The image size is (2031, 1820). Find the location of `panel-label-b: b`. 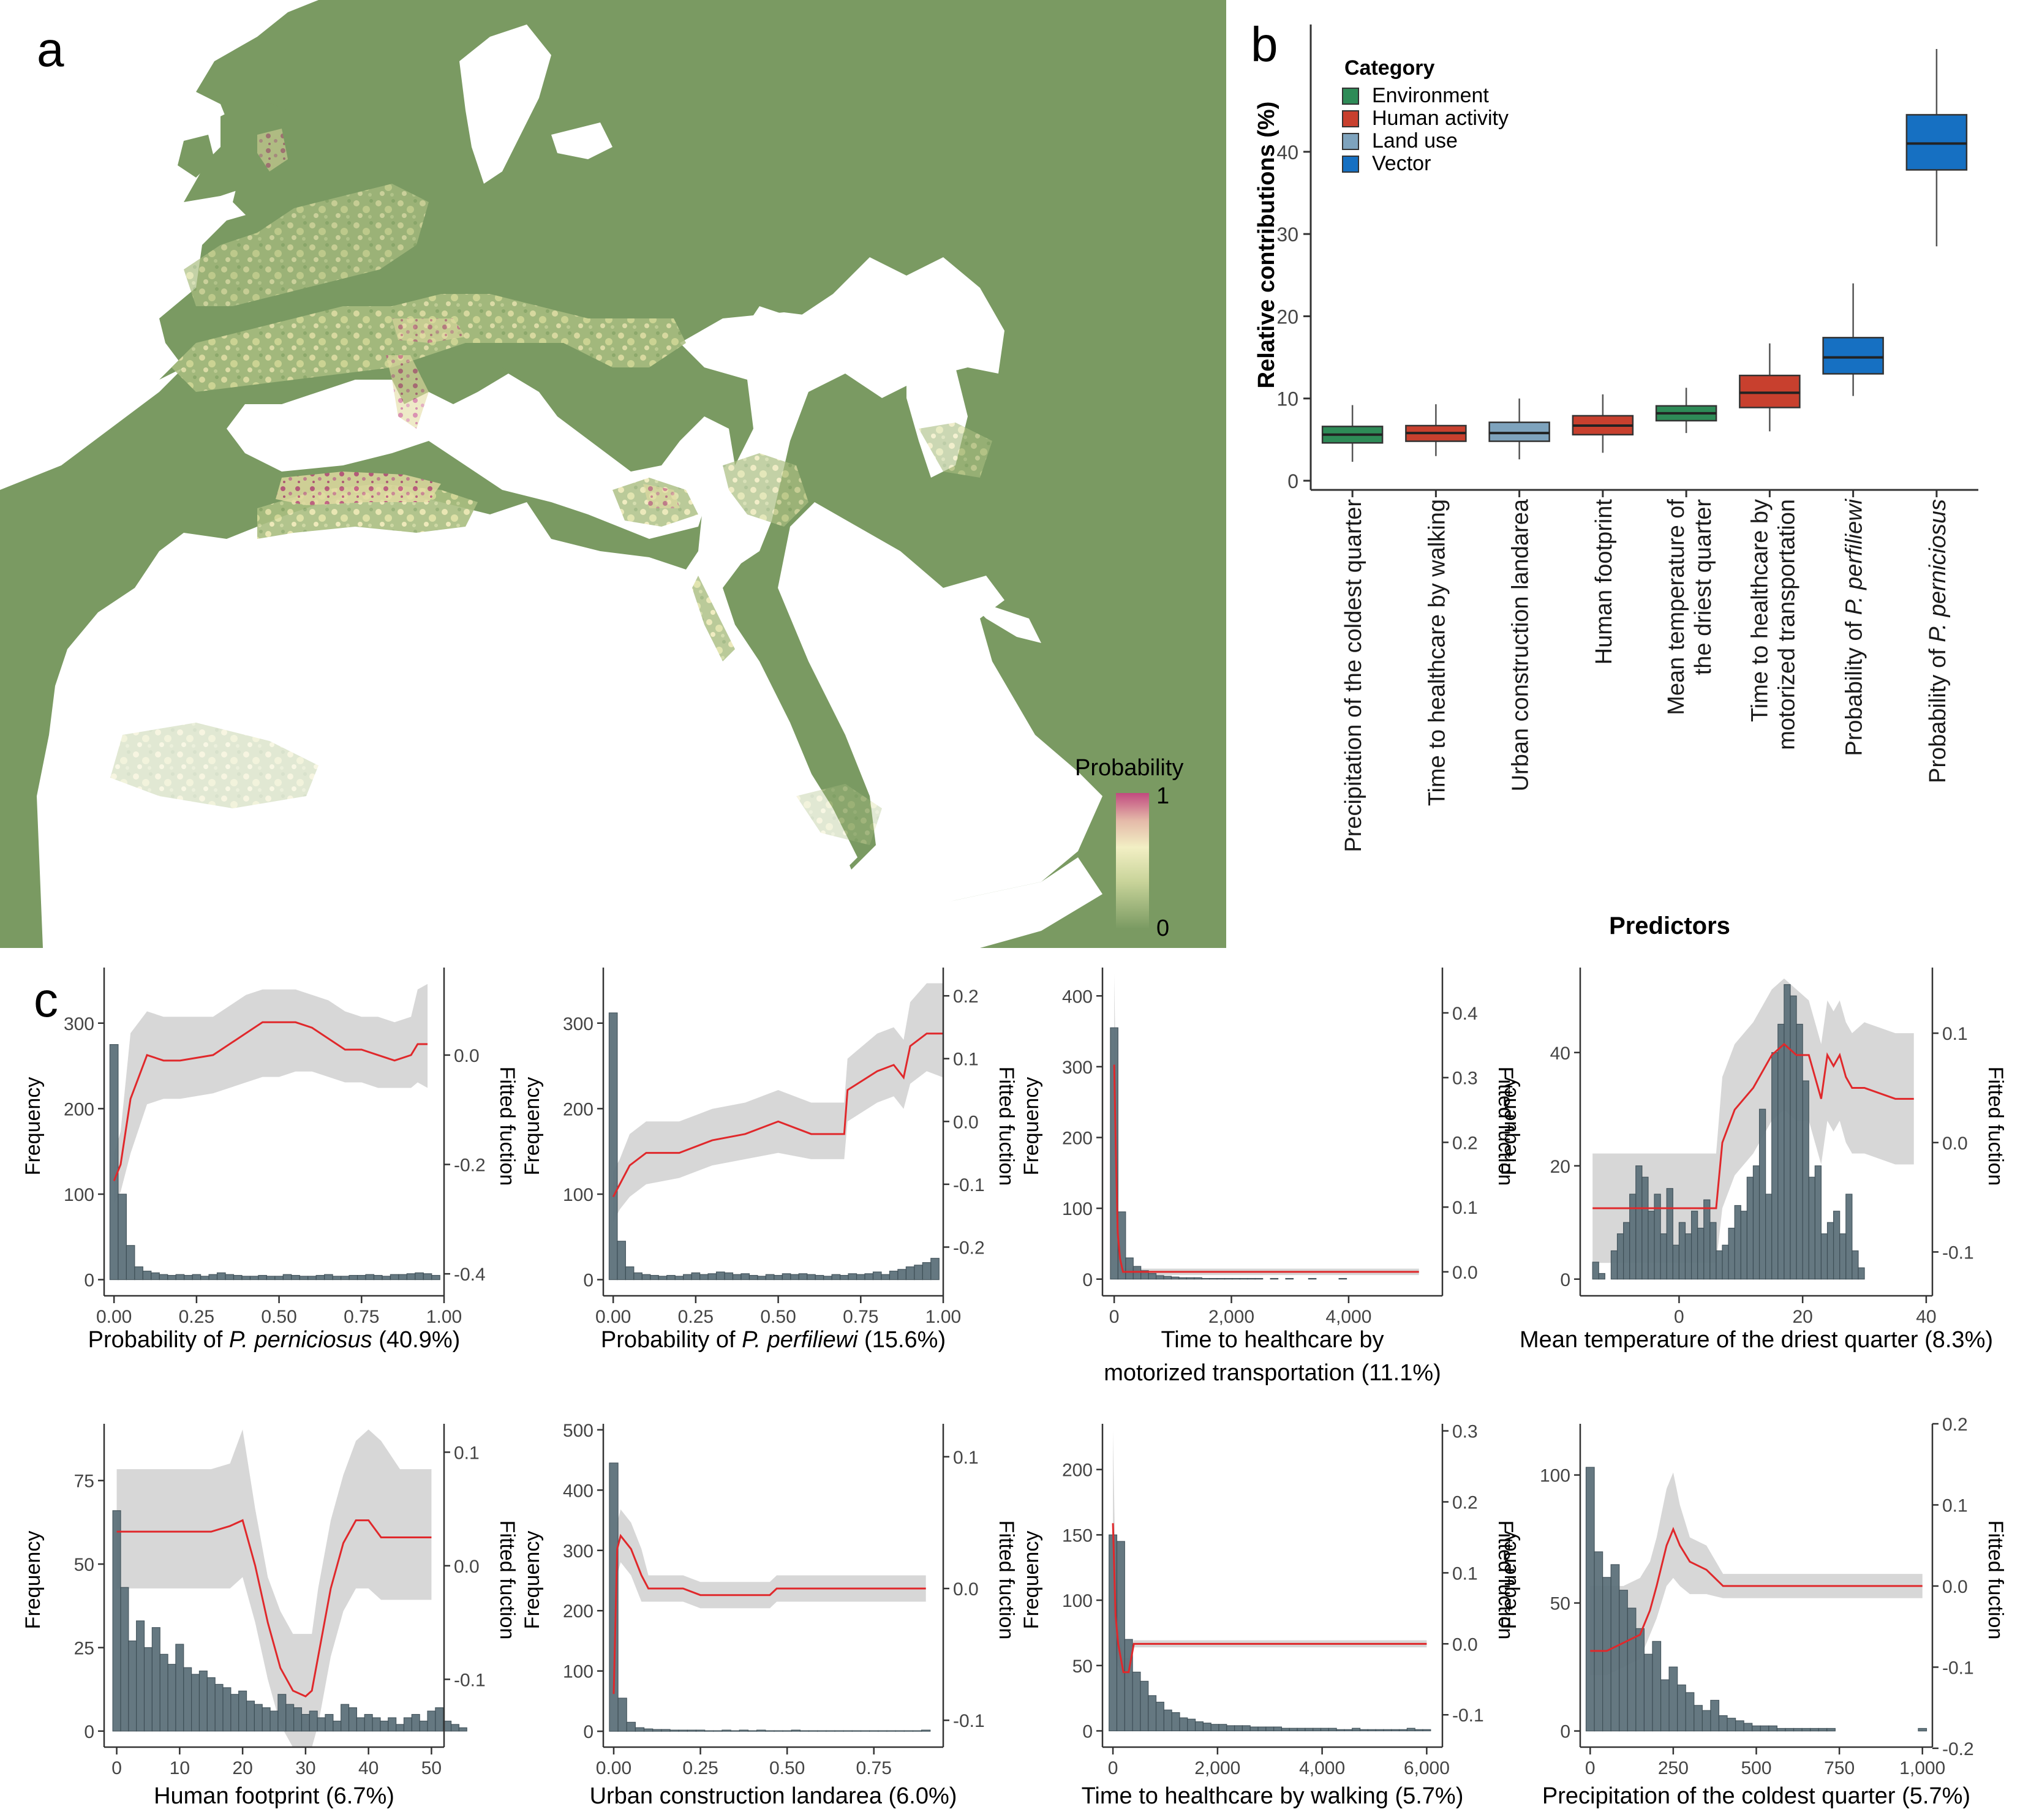

panel-label-b: b is located at coordinates (1264, 44).